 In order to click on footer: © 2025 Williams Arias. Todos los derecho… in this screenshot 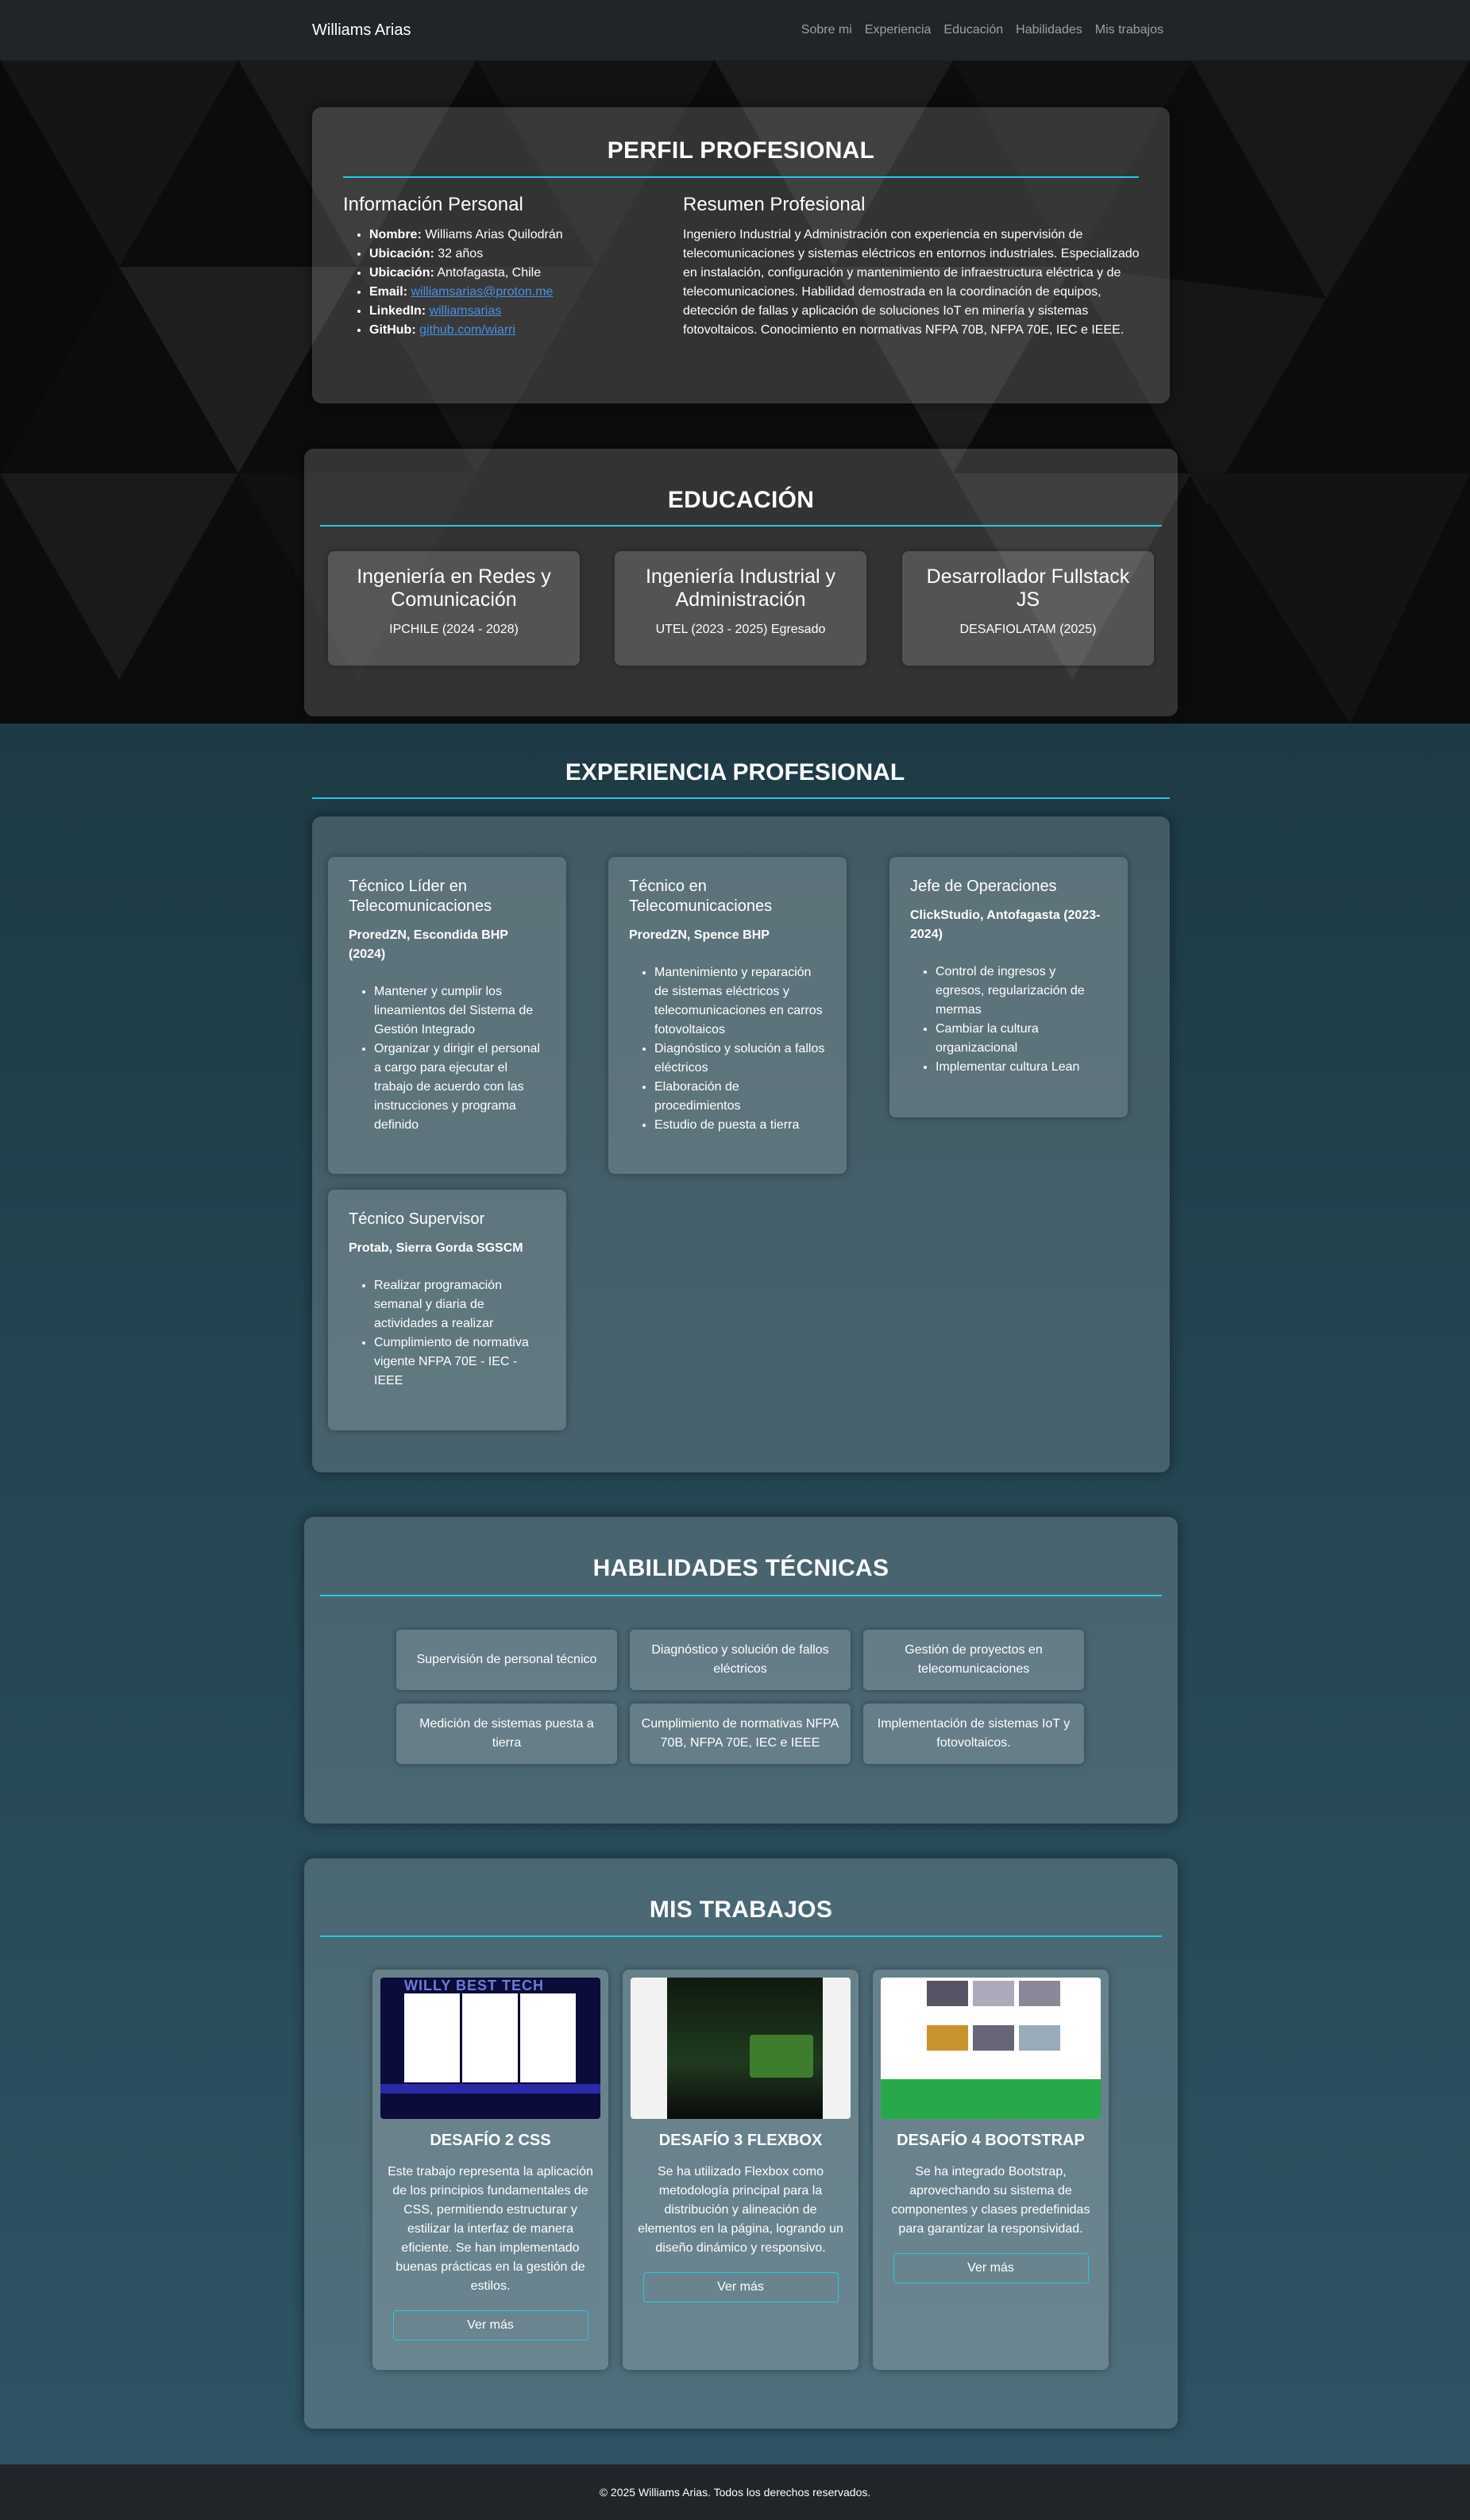, I will do `click(735, 2492)`.